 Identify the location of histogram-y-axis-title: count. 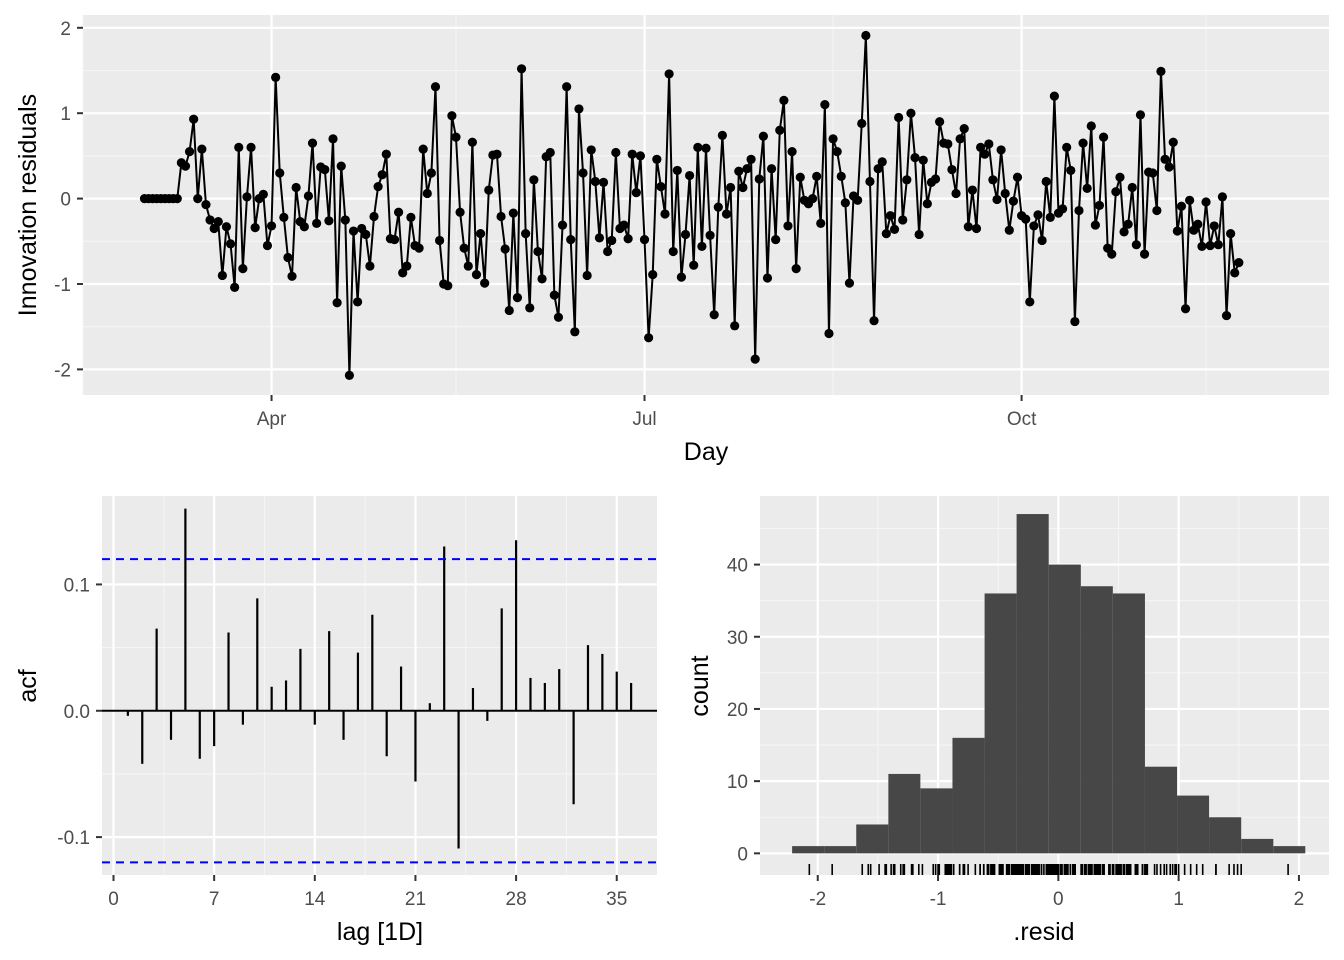
(700, 685).